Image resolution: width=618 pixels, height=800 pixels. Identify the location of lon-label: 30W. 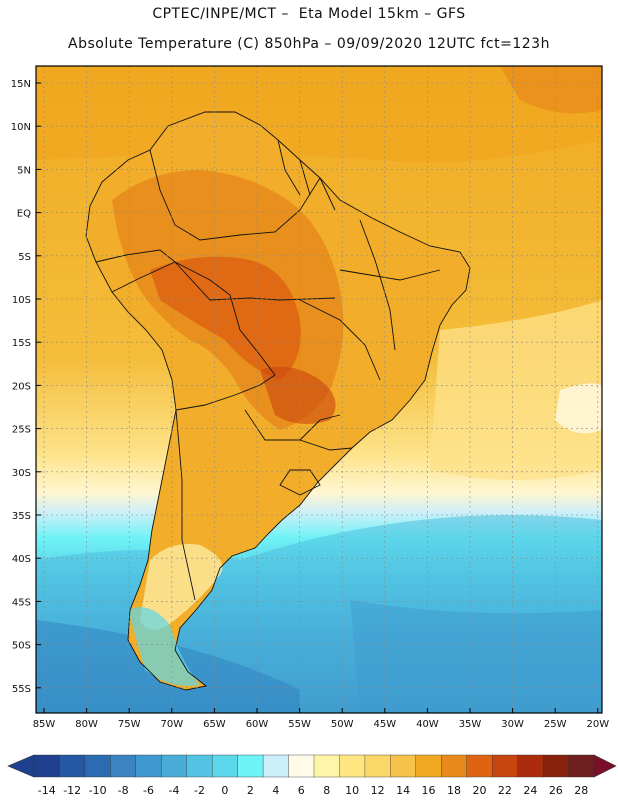
(512, 724).